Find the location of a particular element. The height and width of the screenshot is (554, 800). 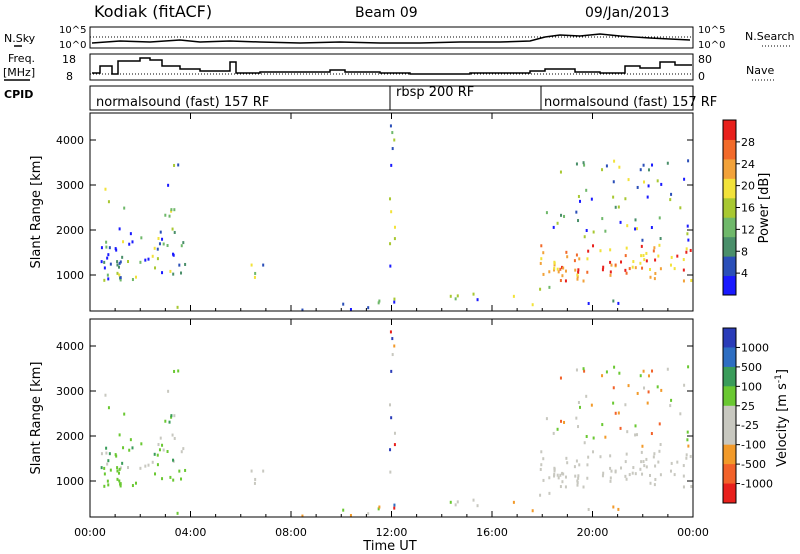

nsky-label: N.Sky is located at coordinates (20, 38).